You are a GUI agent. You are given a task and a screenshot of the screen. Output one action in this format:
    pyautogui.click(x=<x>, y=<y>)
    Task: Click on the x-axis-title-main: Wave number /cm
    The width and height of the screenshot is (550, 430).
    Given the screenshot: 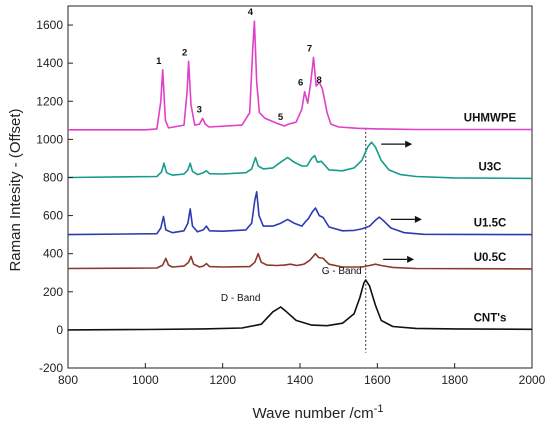 What is the action you would take?
    pyautogui.click(x=313, y=413)
    